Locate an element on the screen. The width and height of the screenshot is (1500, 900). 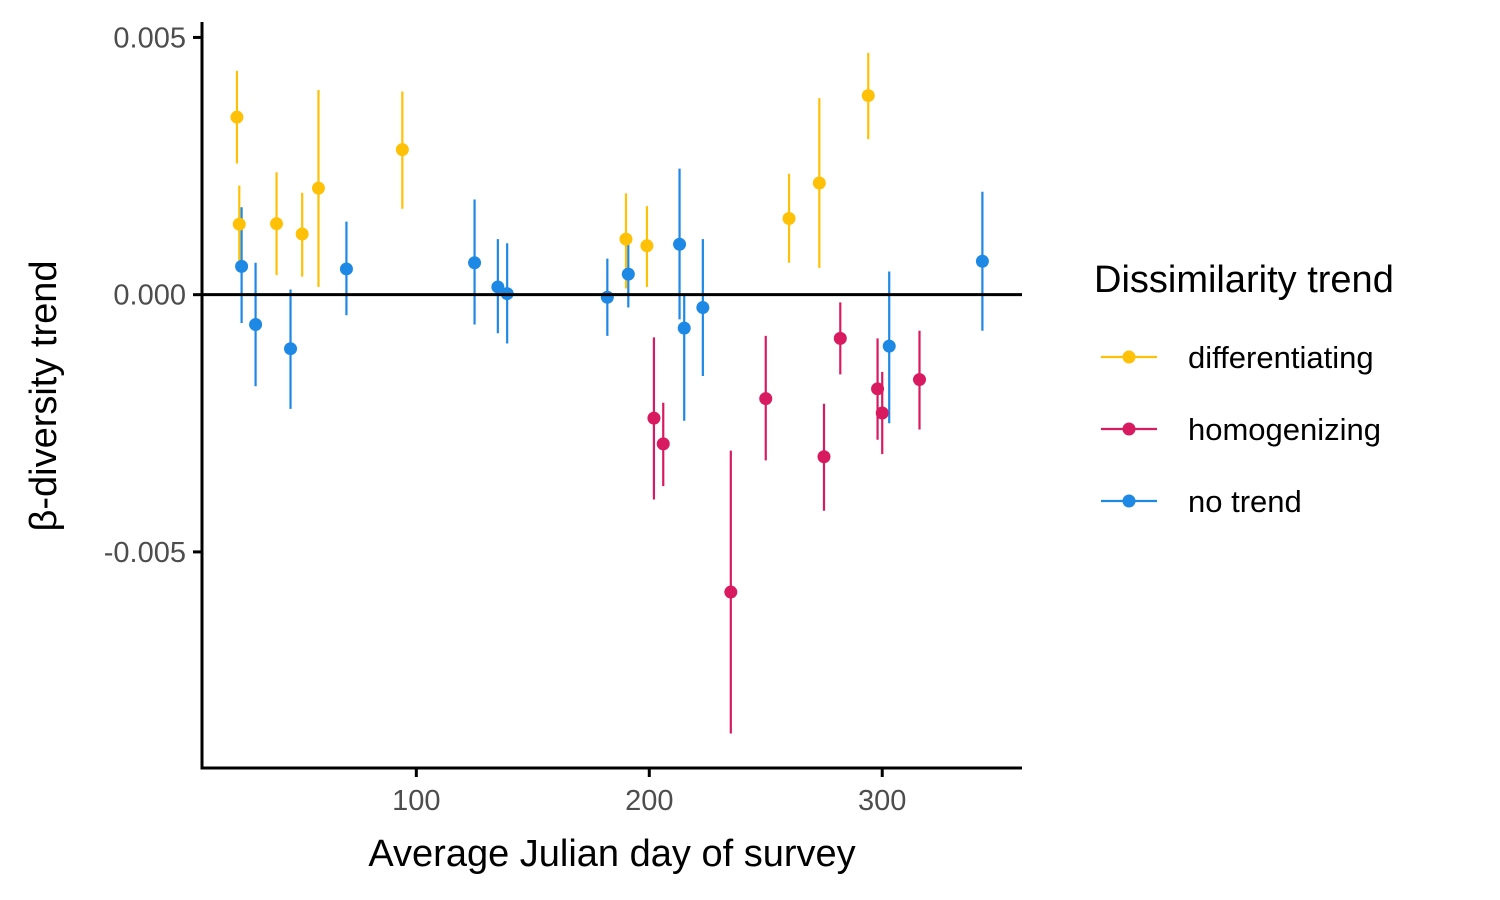
legend-items: differentiating homogenizing no trend is located at coordinates (1241, 429).